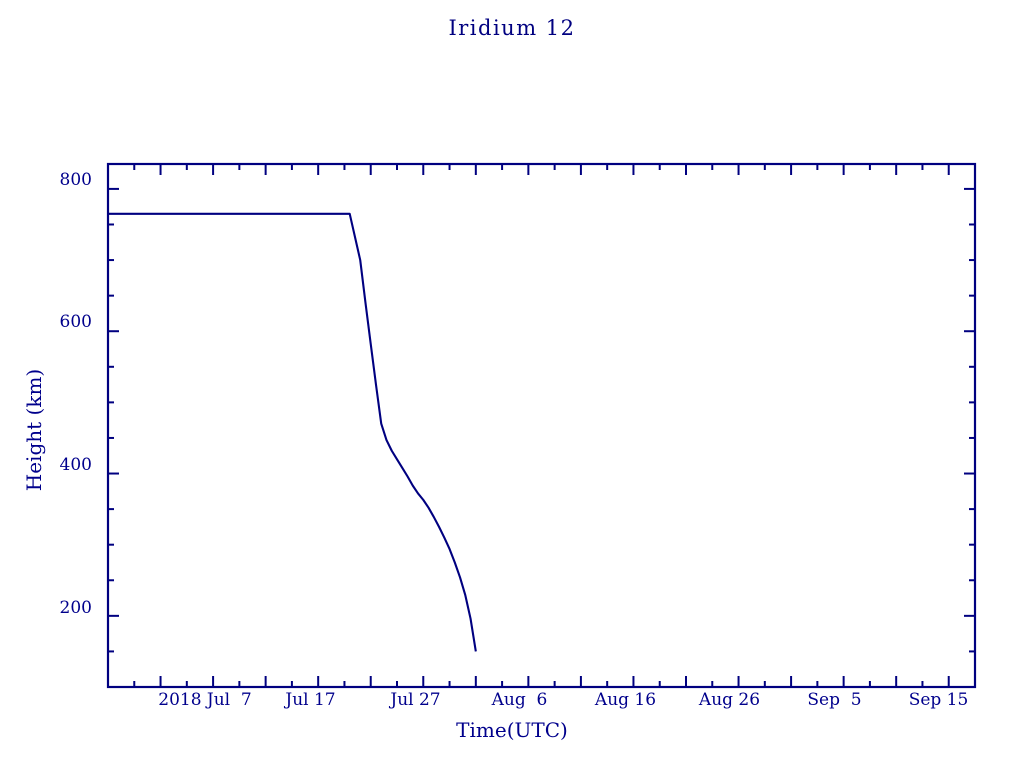  I want to click on x-tick-label-1: Jul 17, so click(310, 700).